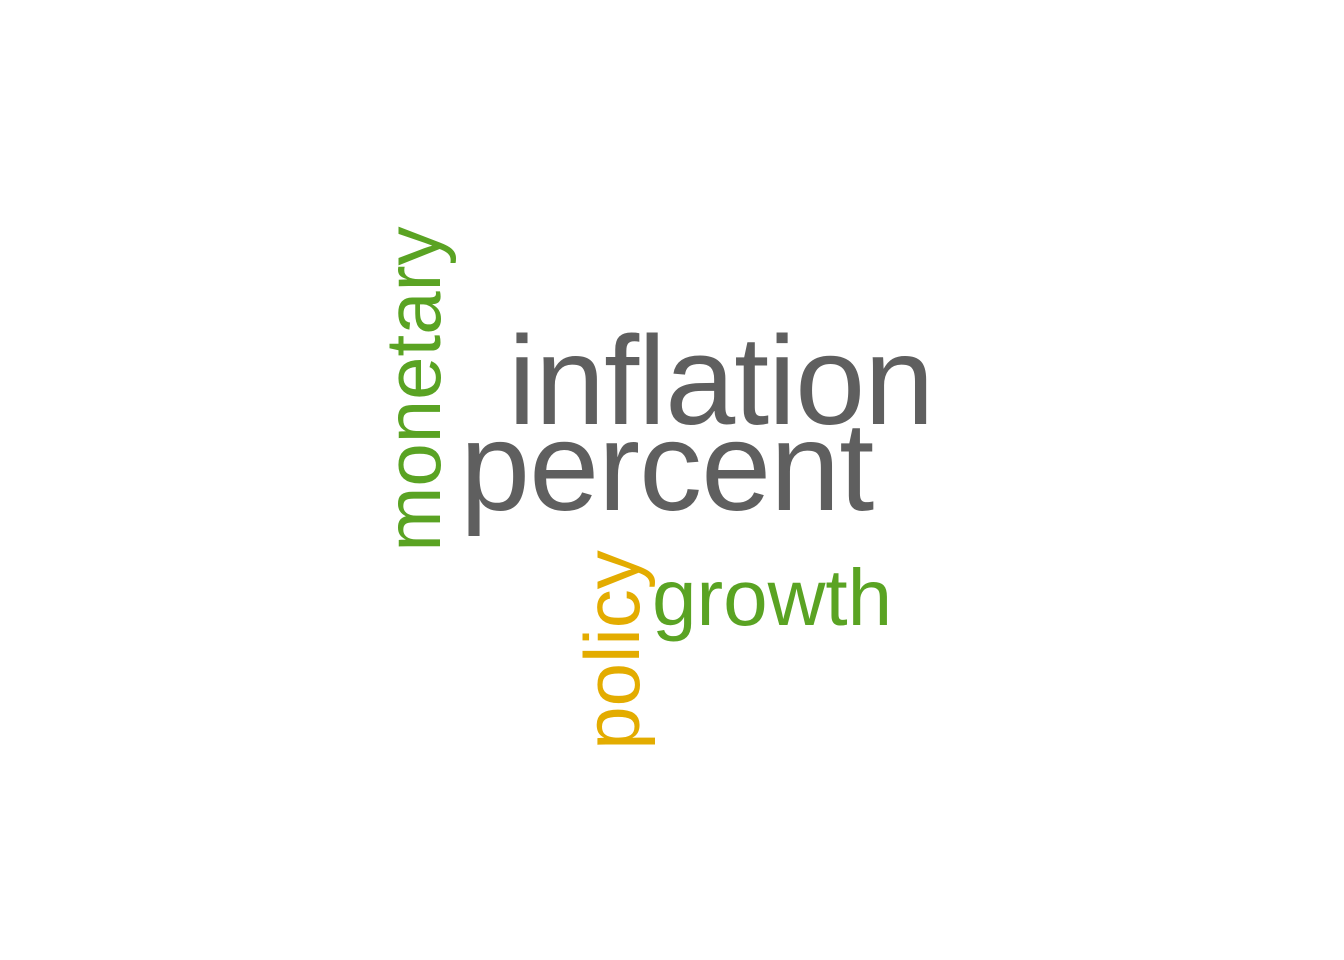  What do you see at coordinates (413, 389) in the screenshot?
I see `word-monetary: monetary` at bounding box center [413, 389].